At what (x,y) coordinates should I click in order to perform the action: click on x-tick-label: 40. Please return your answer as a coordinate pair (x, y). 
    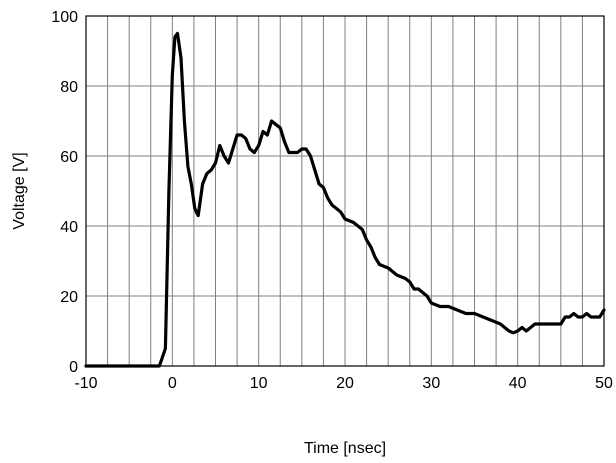
    Looking at the image, I should click on (518, 383).